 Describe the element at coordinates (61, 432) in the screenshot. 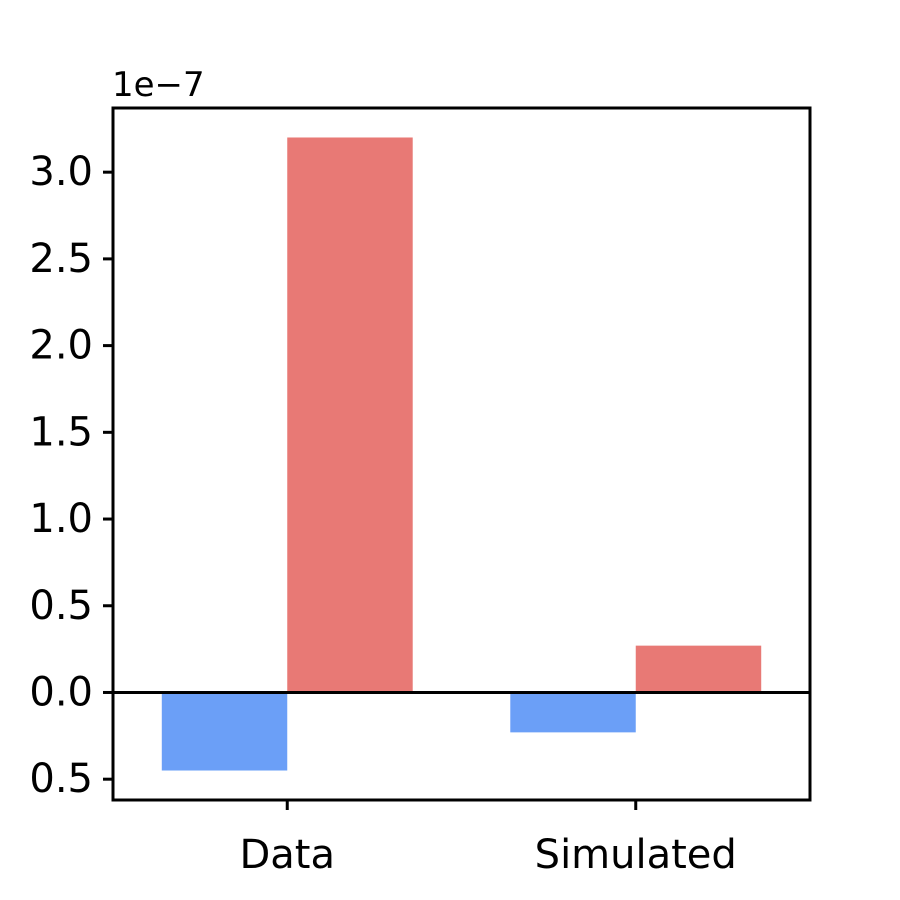

I see `y-tick-label: 1.5` at that location.